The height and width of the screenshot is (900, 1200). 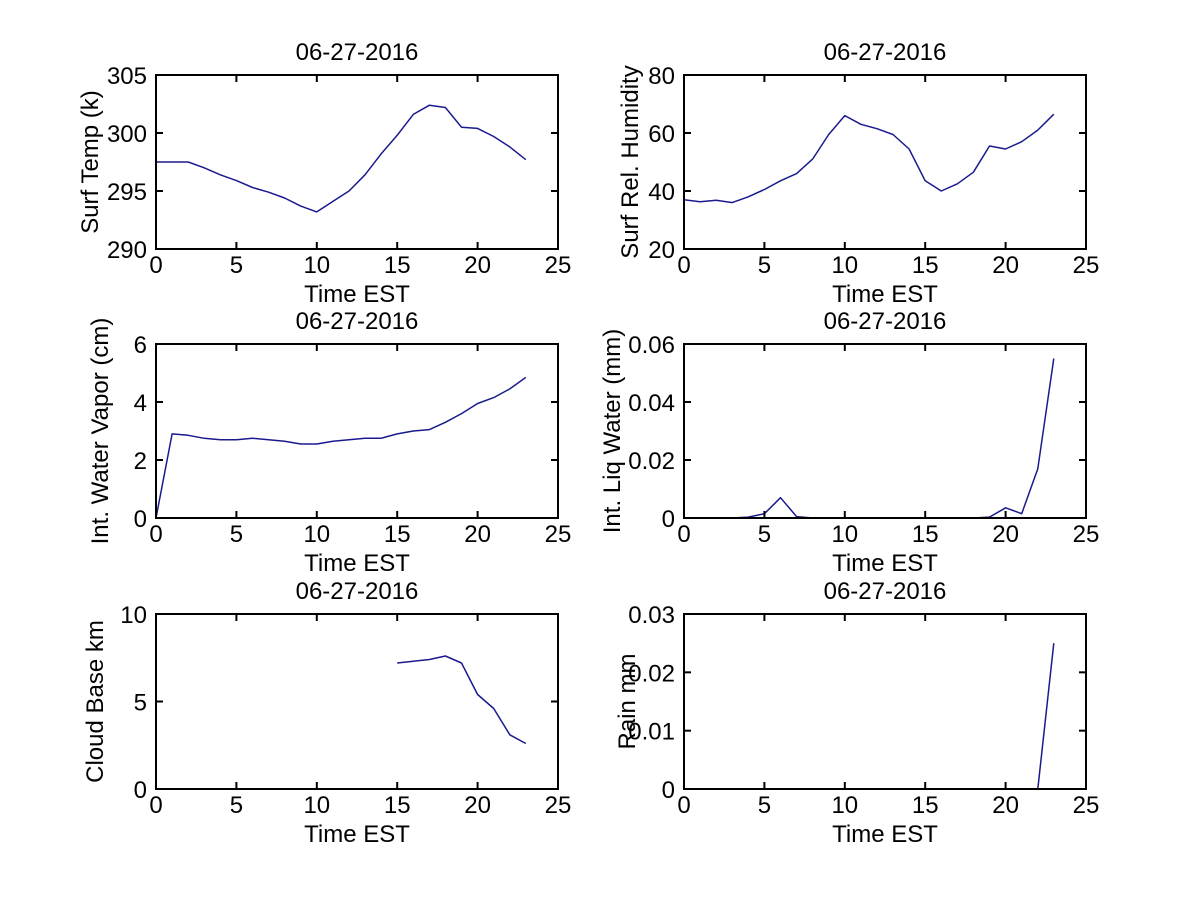 What do you see at coordinates (140, 345) in the screenshot?
I see `y-tick-label: 6` at bounding box center [140, 345].